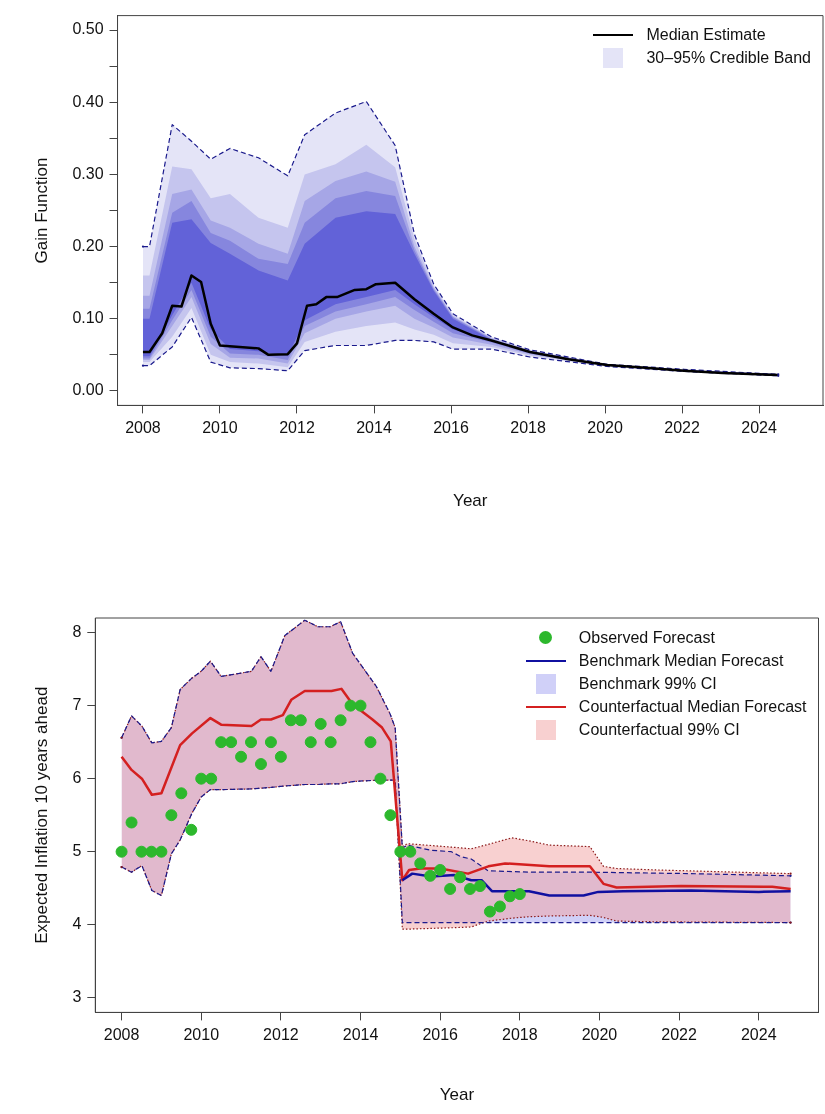 The height and width of the screenshot is (1114, 825). What do you see at coordinates (41, 210) in the screenshot?
I see `y-axis-title: Gain Function` at bounding box center [41, 210].